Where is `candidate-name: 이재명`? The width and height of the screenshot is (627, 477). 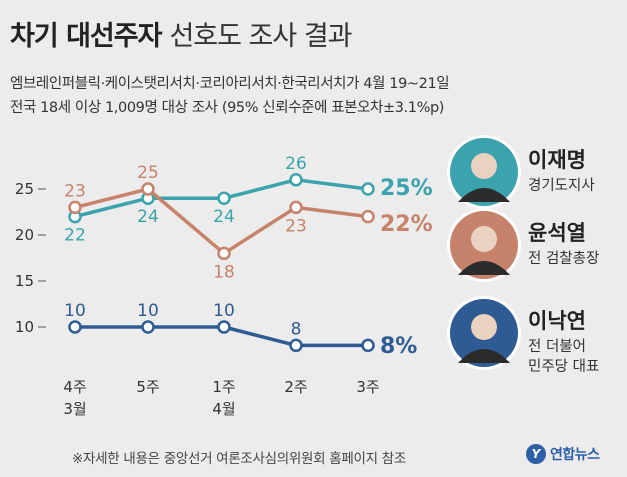 candidate-name: 이재명 is located at coordinates (557, 160).